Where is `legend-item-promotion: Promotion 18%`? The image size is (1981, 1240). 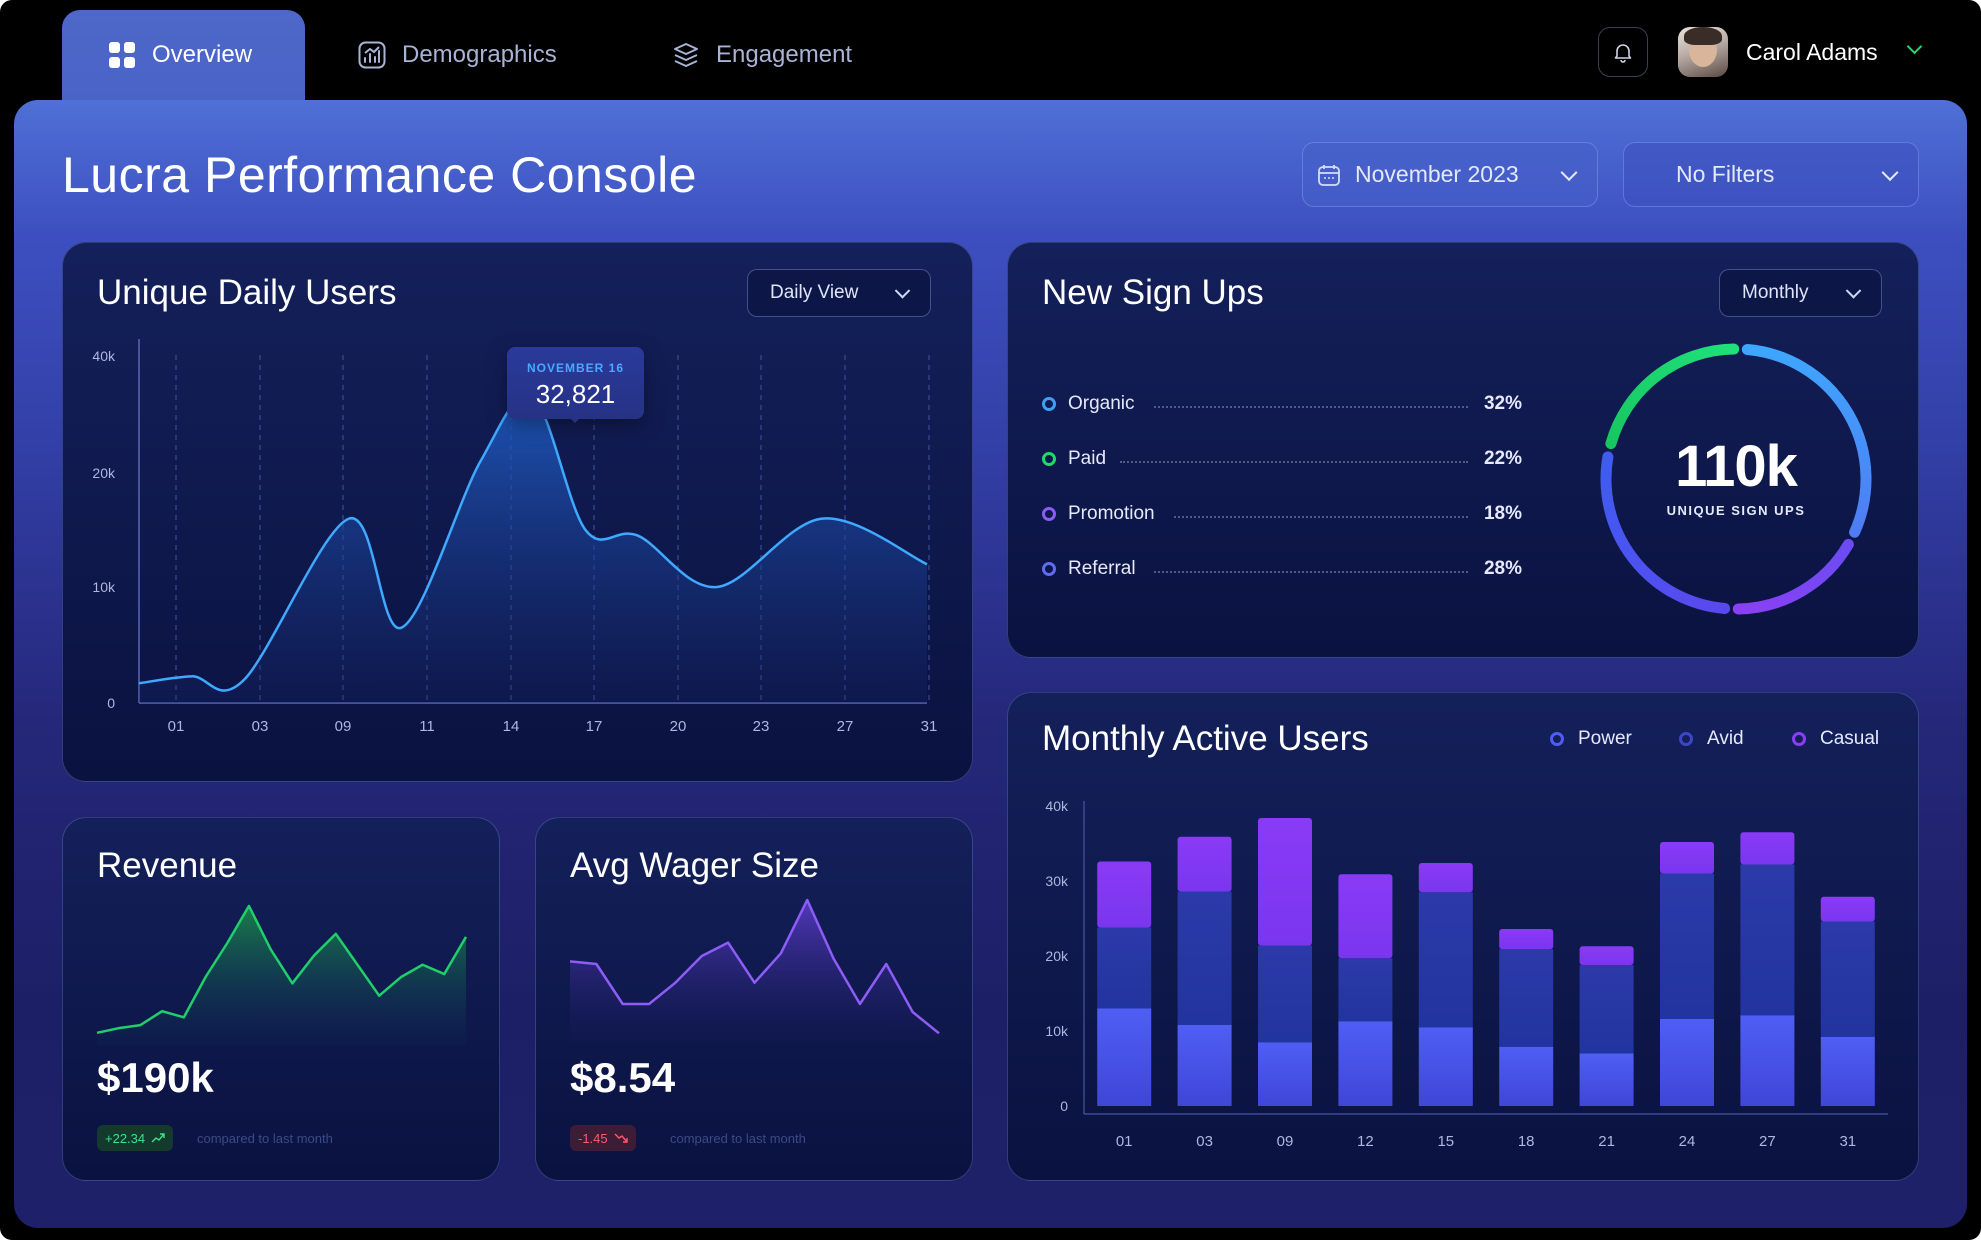
legend-item-promotion: Promotion 18% is located at coordinates (1282, 514).